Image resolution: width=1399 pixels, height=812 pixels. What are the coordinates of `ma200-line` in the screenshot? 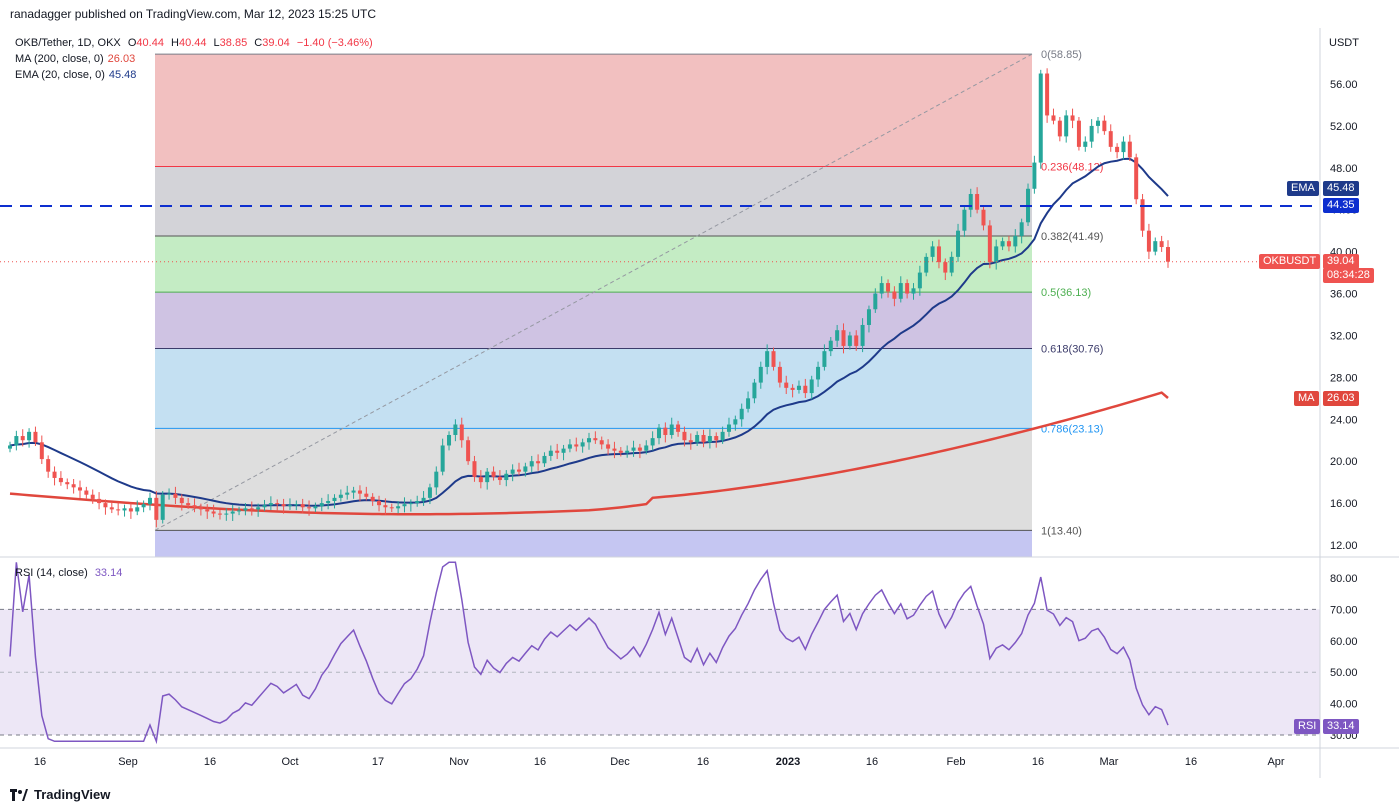 It's located at (589, 453).